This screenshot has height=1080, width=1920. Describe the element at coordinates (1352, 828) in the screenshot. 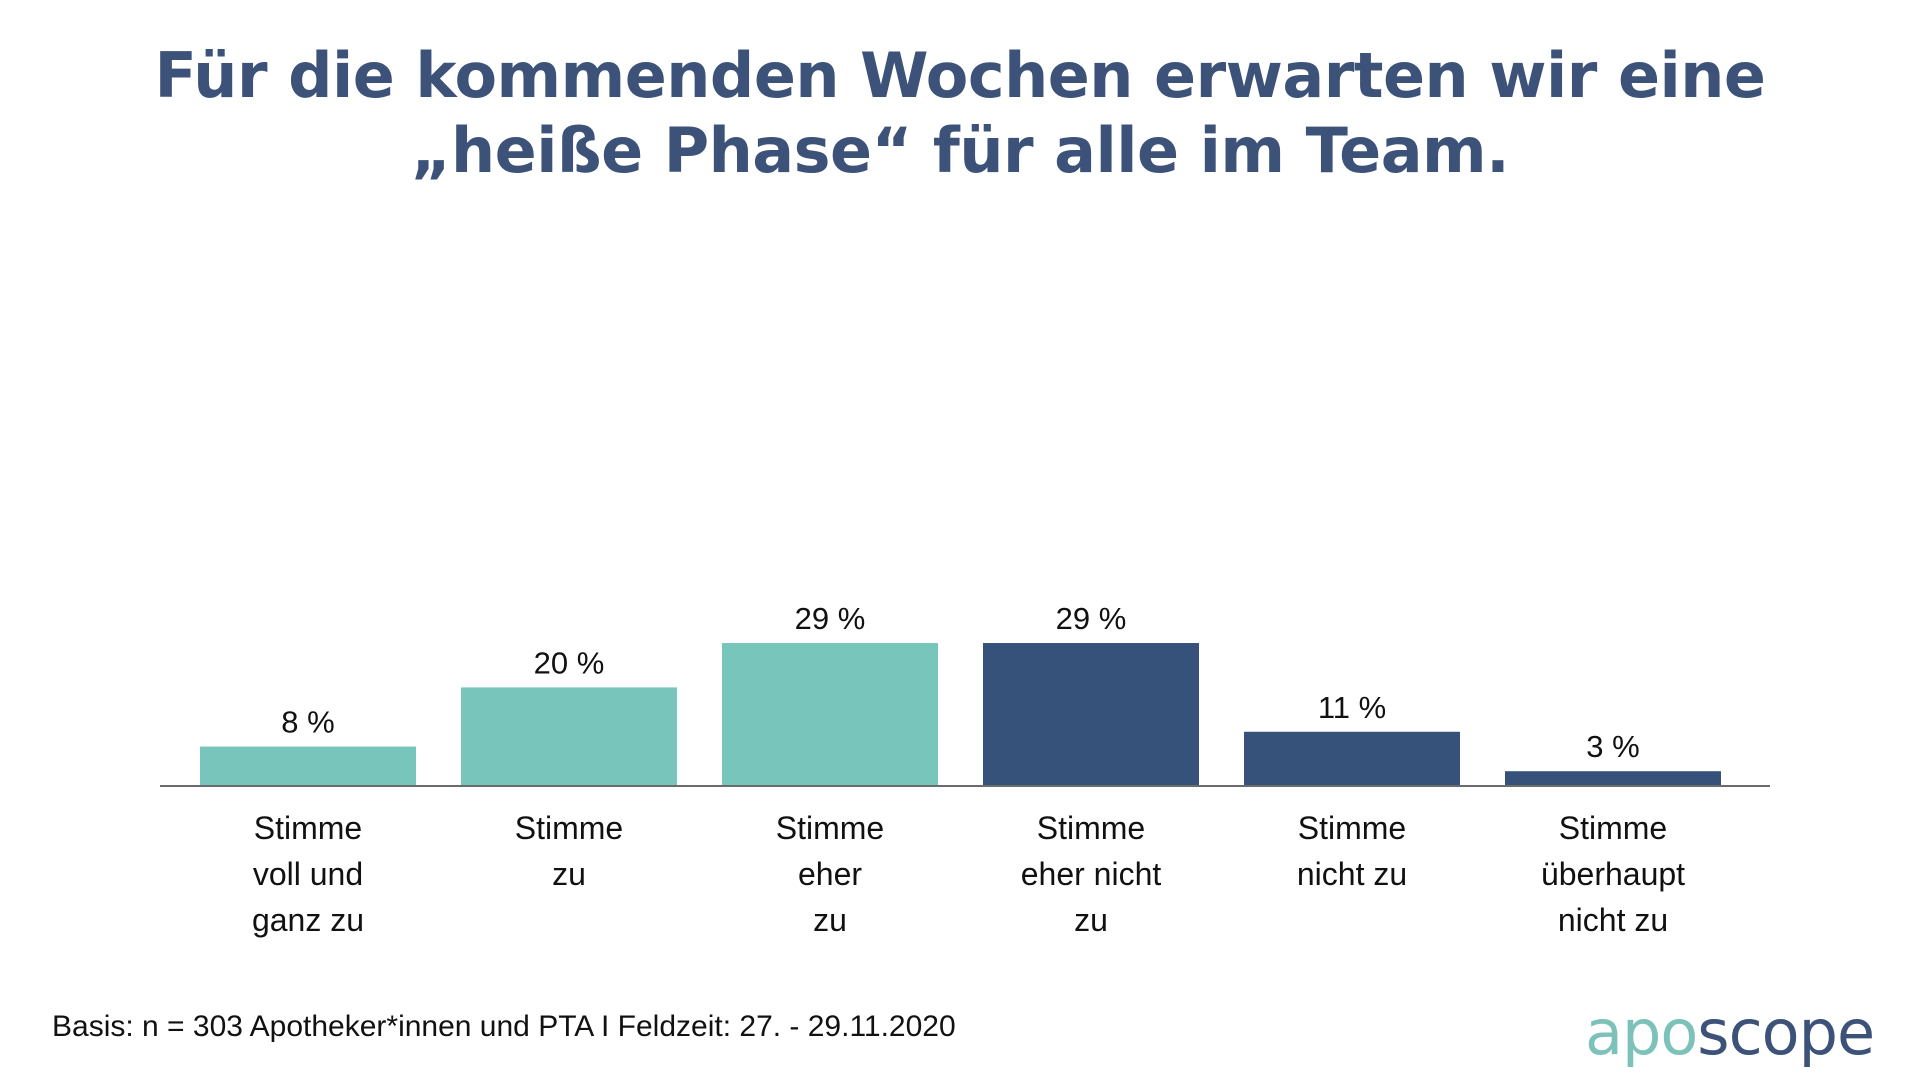

I see `category-label-5-line-1: Stimme` at that location.